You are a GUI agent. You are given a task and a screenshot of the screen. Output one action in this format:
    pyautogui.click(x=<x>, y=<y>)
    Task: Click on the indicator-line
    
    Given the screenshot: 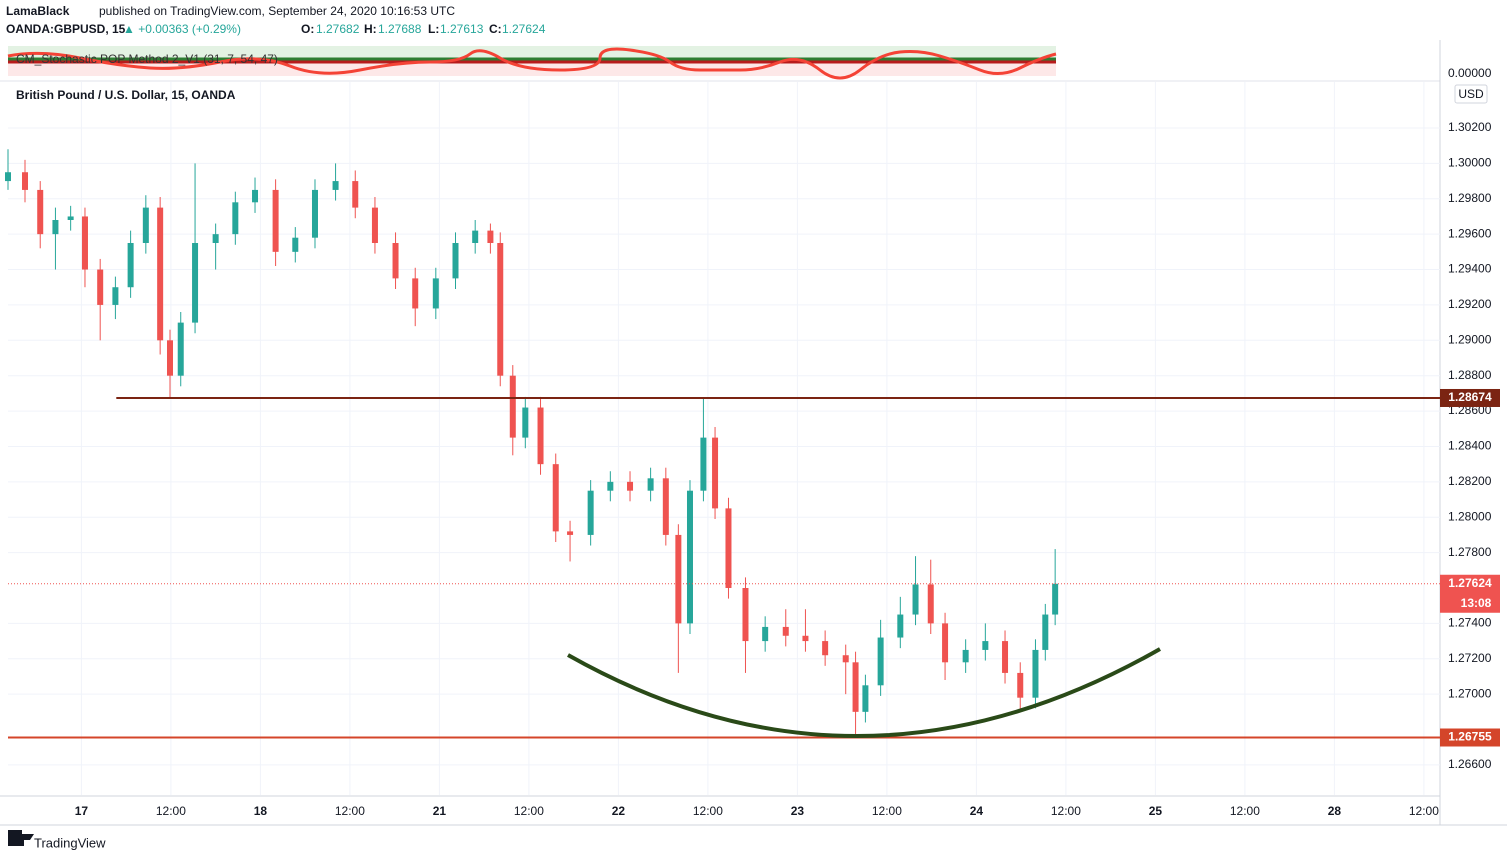 What is the action you would take?
    pyautogui.click(x=532, y=63)
    